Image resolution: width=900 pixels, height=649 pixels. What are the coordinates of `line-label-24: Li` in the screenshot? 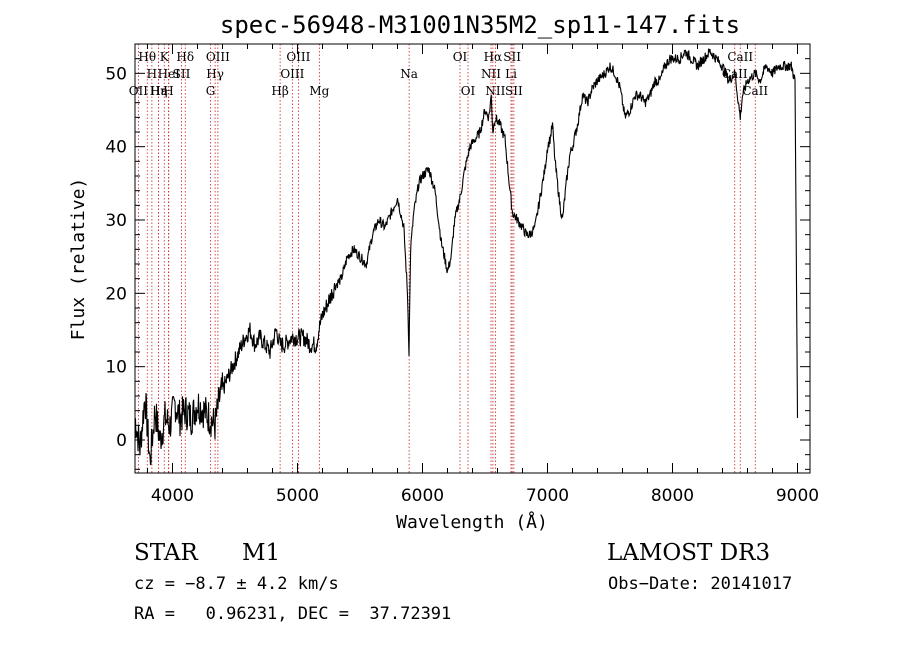 It's located at (511, 74).